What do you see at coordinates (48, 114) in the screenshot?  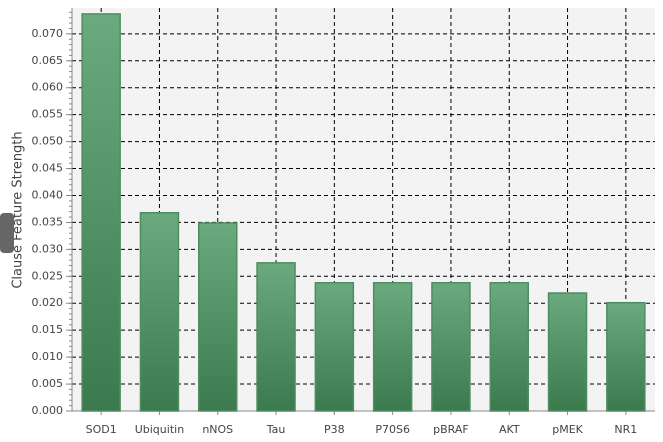 I see `y-tick-label: 0.055` at bounding box center [48, 114].